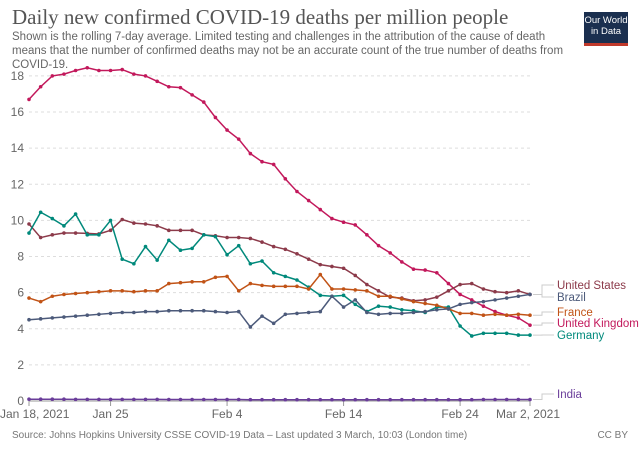  I want to click on series-india: India, so click(305, 395).